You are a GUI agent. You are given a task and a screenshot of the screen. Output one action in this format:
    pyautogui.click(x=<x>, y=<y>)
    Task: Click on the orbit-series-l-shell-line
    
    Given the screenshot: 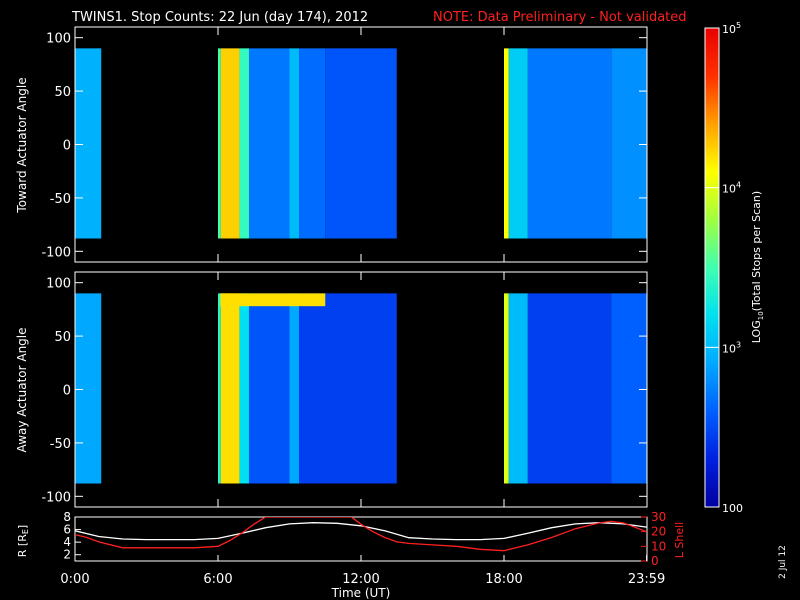 What is the action you would take?
    pyautogui.click(x=361, y=534)
    